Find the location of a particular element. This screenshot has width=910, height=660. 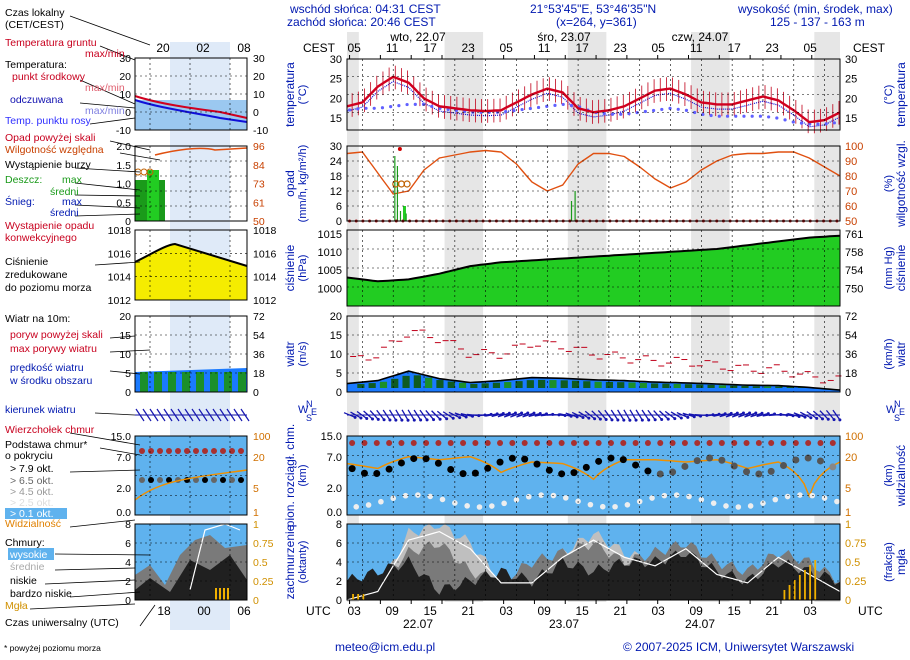

top-hour: 11 is located at coordinates (544, 48).